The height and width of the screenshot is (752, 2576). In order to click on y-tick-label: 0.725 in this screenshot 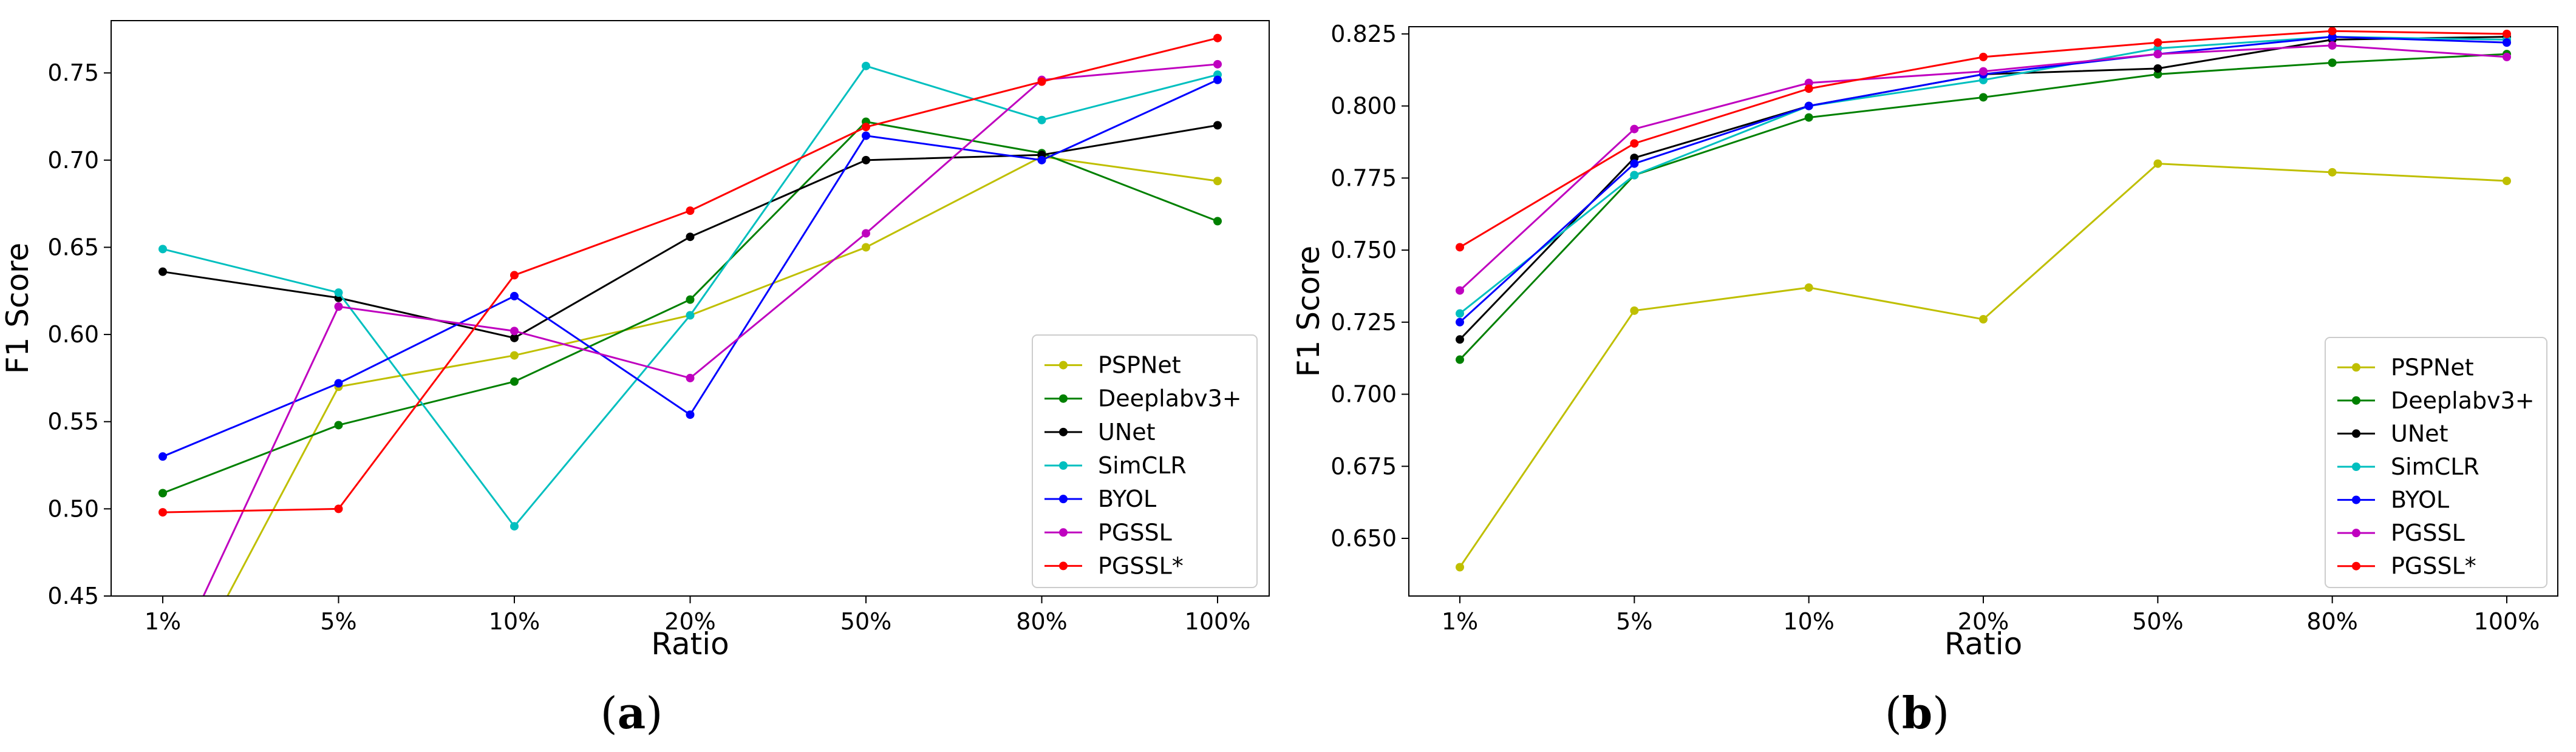, I will do `click(1364, 322)`.